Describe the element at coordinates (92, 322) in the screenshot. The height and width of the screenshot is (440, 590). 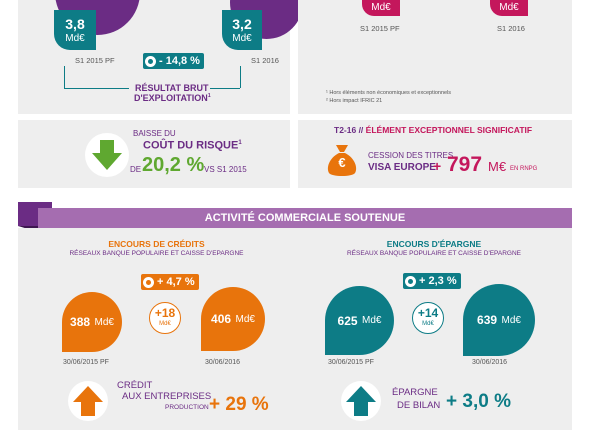
I see `credits-left-bubble: 388 Md€` at that location.